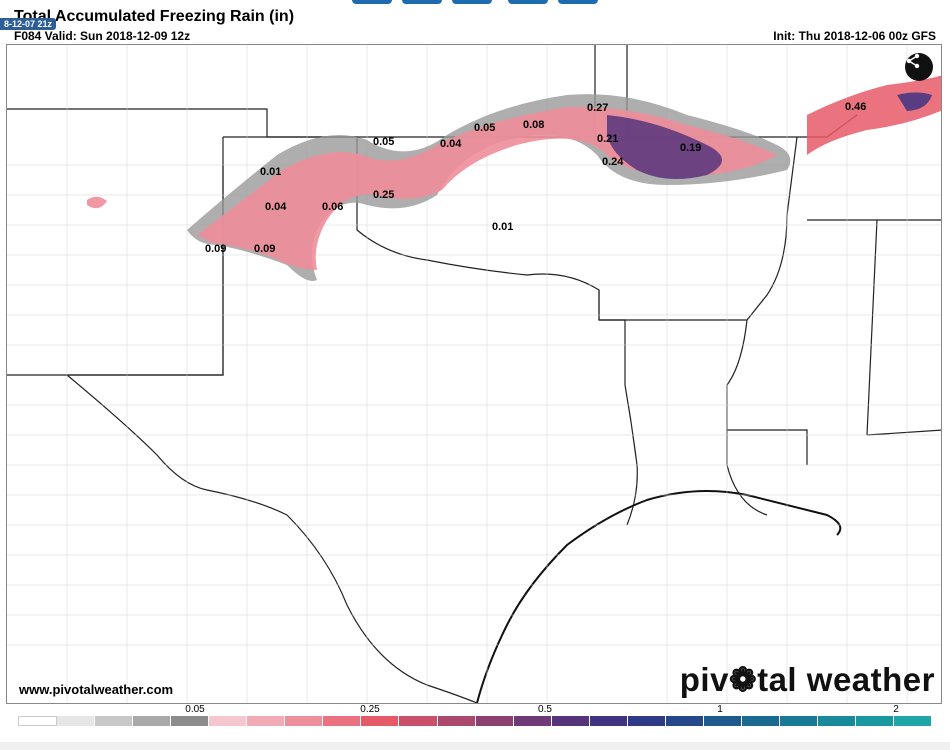 The height and width of the screenshot is (750, 950). I want to click on brand-text-start: piv, so click(704, 679).